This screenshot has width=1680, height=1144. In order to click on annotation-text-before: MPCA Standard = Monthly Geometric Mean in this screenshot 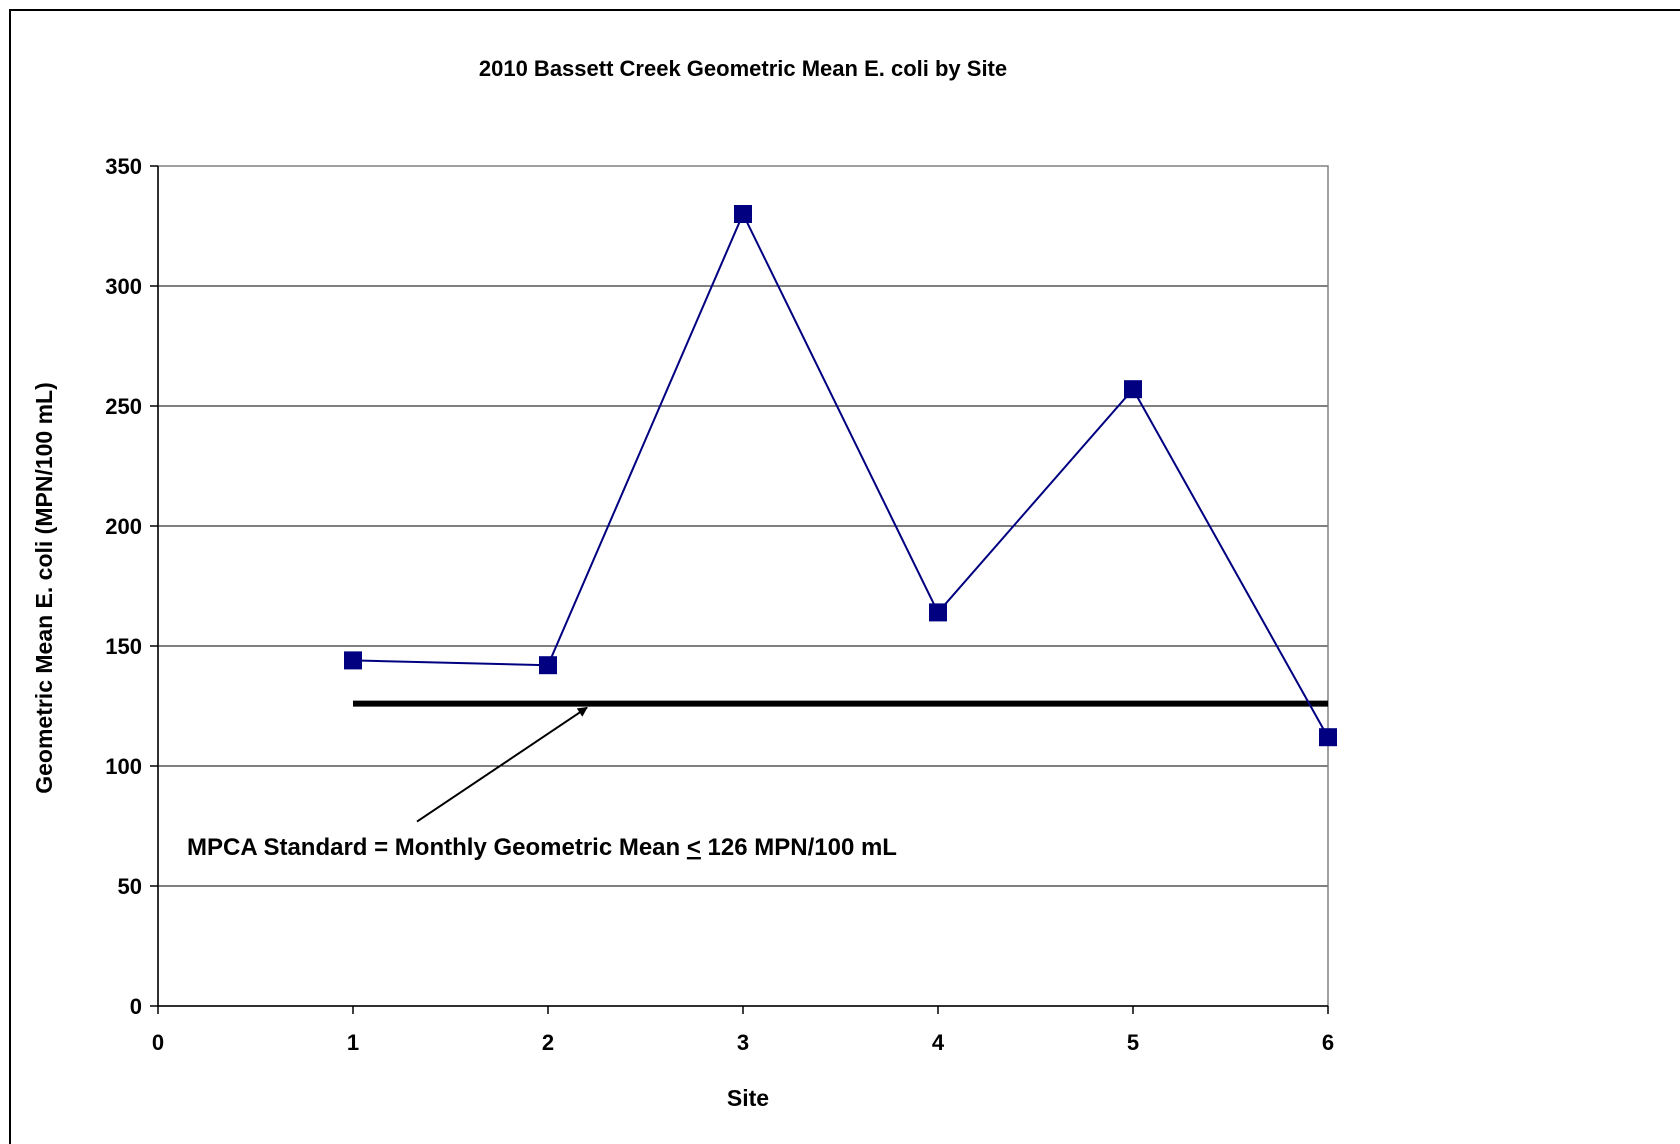, I will do `click(437, 847)`.